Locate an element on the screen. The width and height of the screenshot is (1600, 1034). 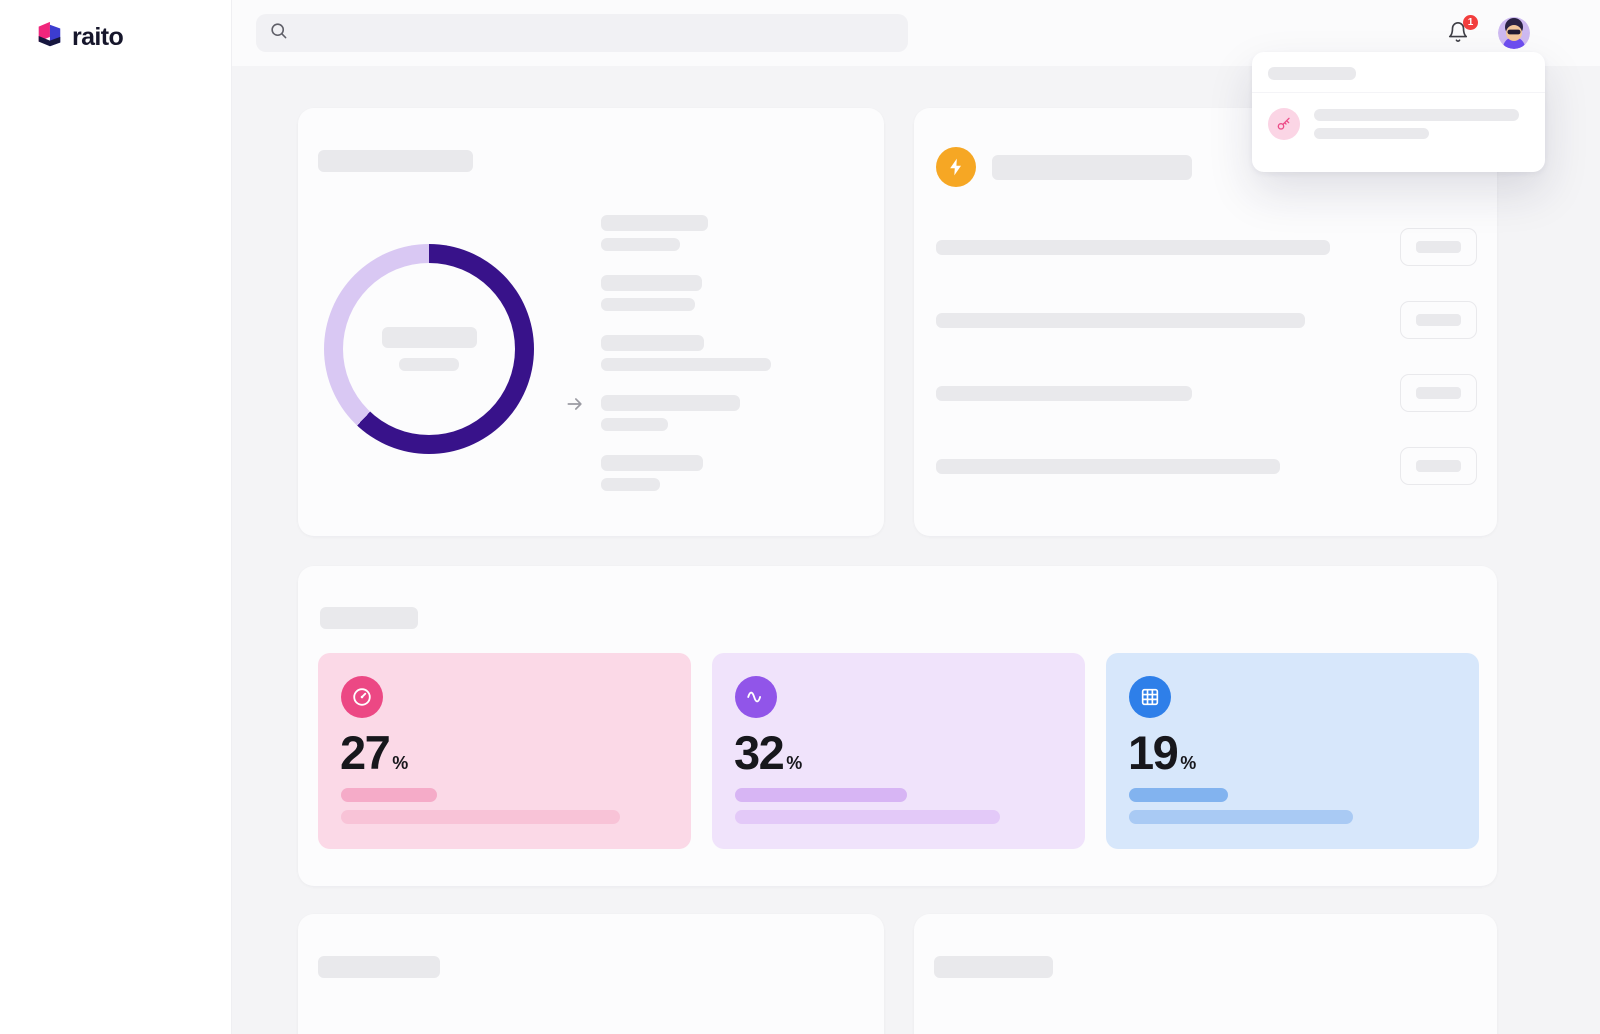
stat-number: 32 is located at coordinates (759, 752).